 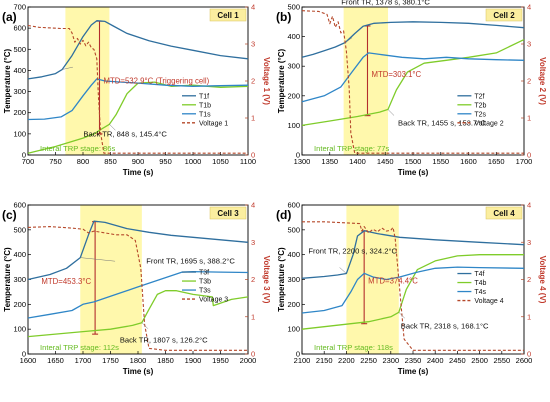 I want to click on legend-label-voltage: Voltage 4, so click(x=488, y=301).